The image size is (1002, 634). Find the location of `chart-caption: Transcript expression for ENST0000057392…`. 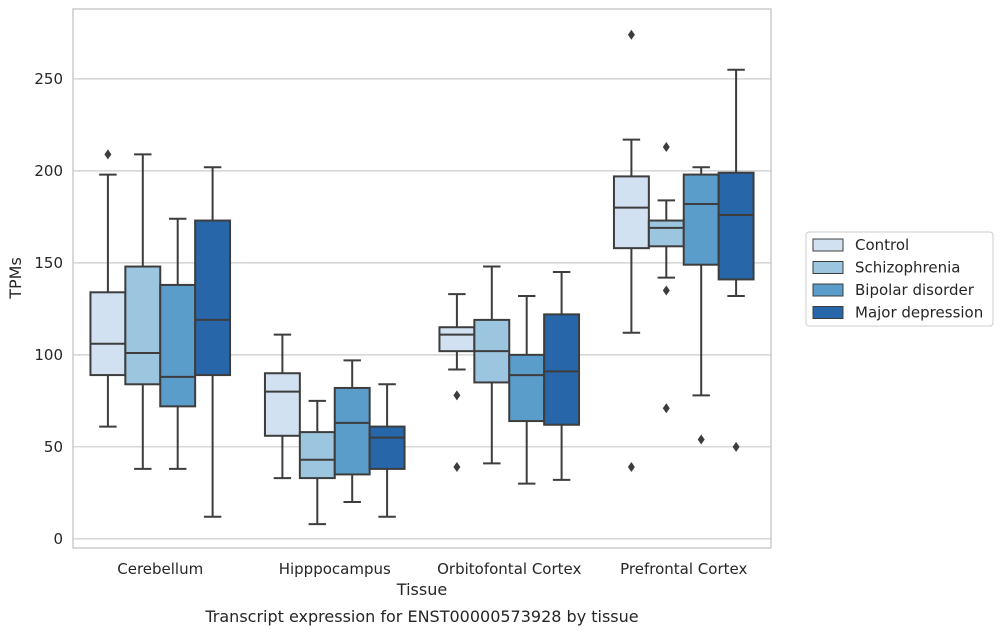

chart-caption: Transcript expression for ENST0000057392… is located at coordinates (421, 616).